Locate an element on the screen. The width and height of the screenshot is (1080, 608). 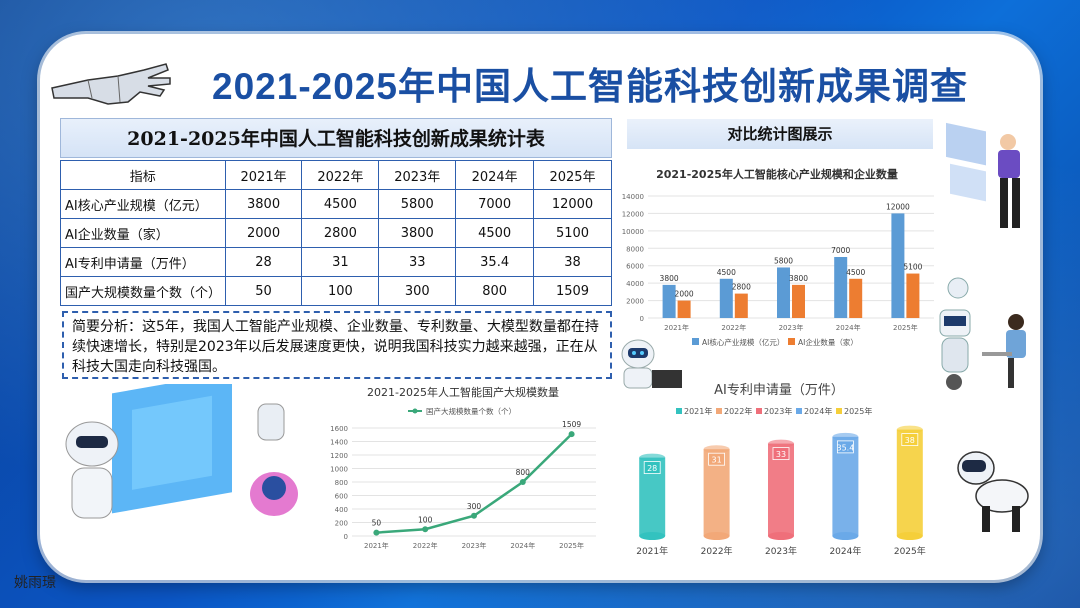
table-header: 2025年 is located at coordinates (572, 175).